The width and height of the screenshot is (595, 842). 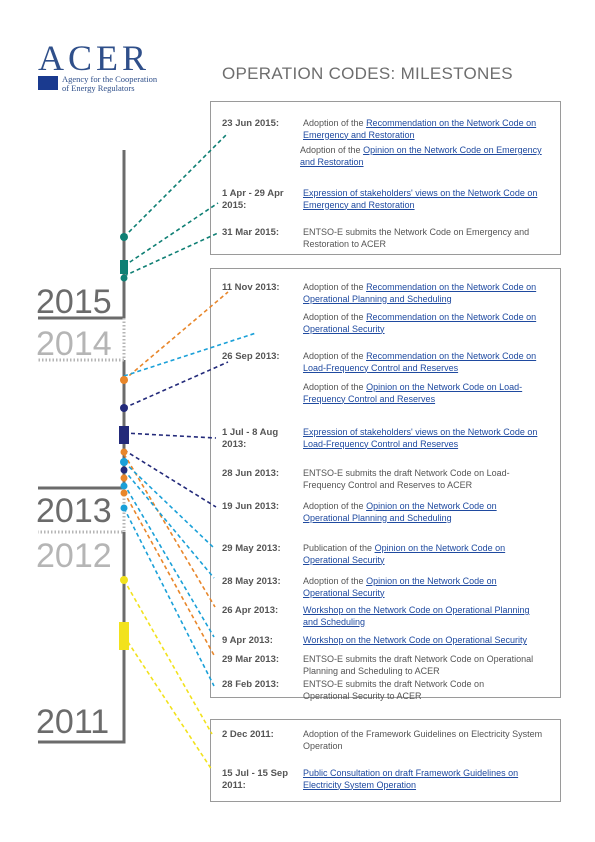 I want to click on milestone-date: 28 Jun 2013:, so click(x=251, y=473).